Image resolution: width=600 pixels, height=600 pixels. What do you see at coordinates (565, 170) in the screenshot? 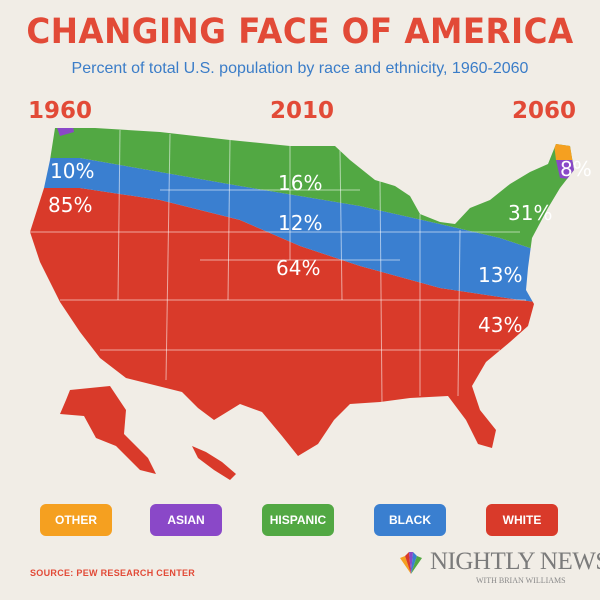
I see `band-asian-2060` at bounding box center [565, 170].